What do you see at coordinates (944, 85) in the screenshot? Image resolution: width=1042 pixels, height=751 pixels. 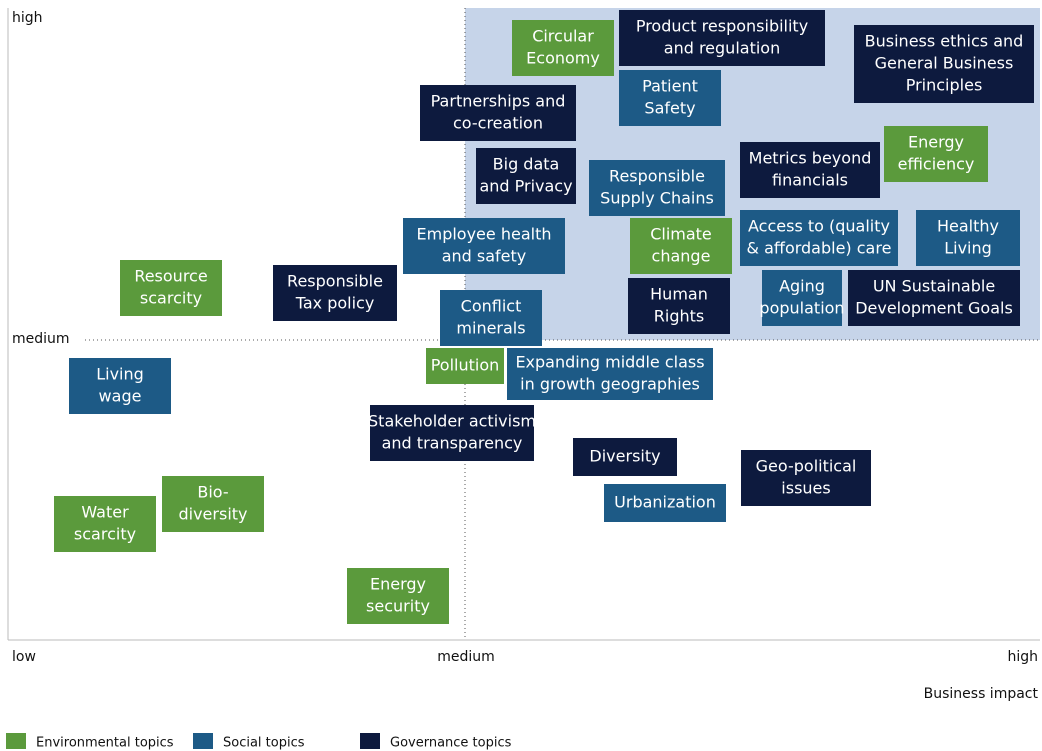 I see `topic-label: Principles` at bounding box center [944, 85].